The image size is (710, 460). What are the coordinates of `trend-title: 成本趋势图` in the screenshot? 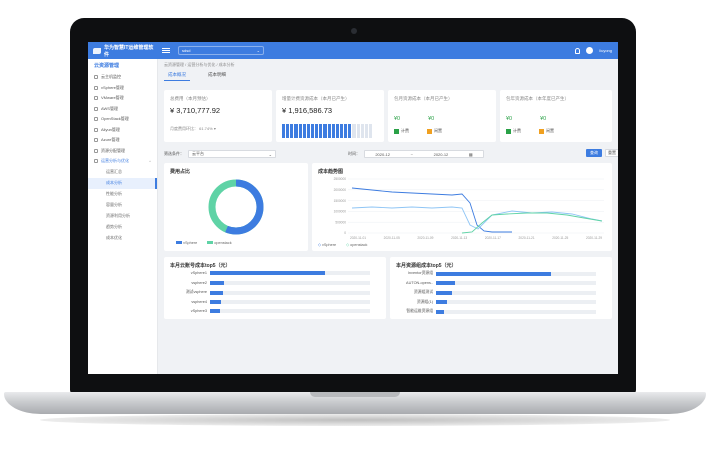 It's located at (331, 172).